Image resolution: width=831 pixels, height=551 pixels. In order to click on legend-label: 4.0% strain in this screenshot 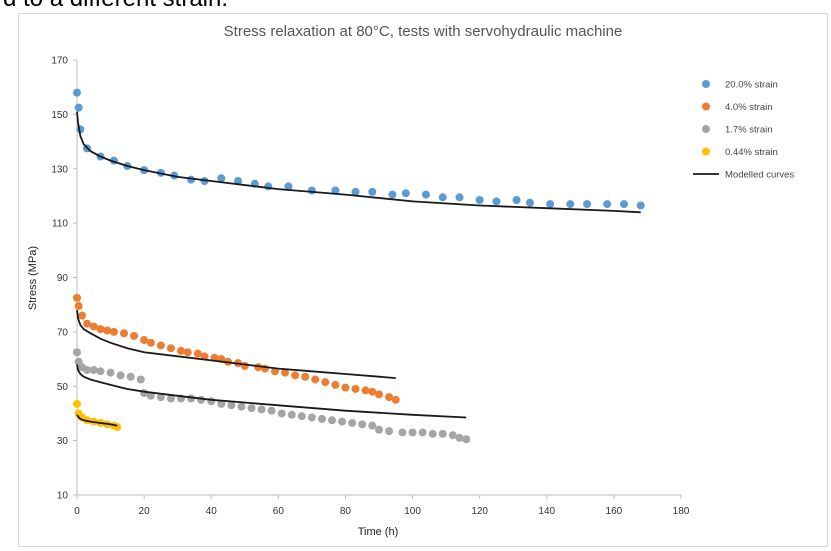, I will do `click(749, 107)`.